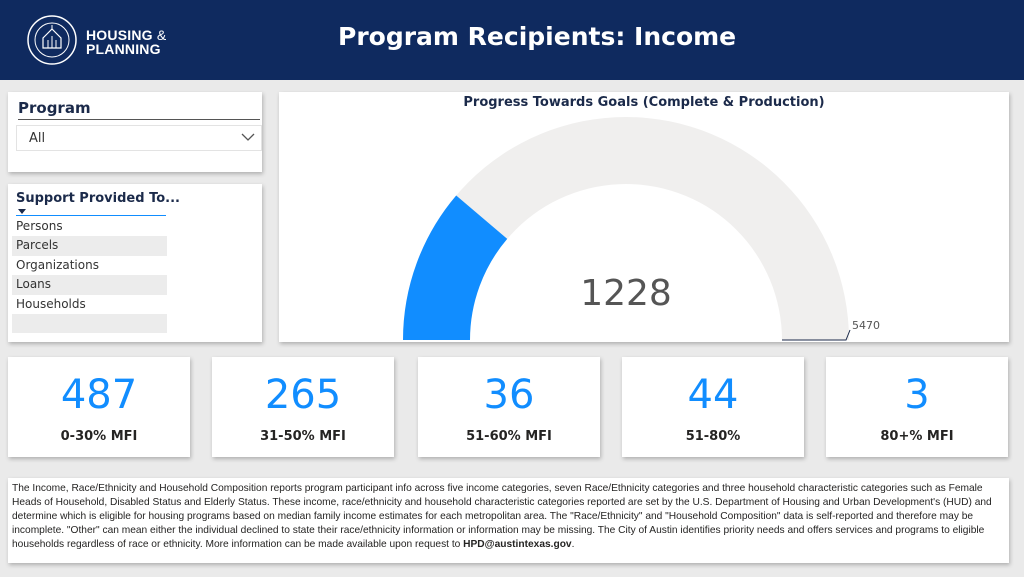 The height and width of the screenshot is (577, 1024). I want to click on footnote-end: ., so click(573, 544).